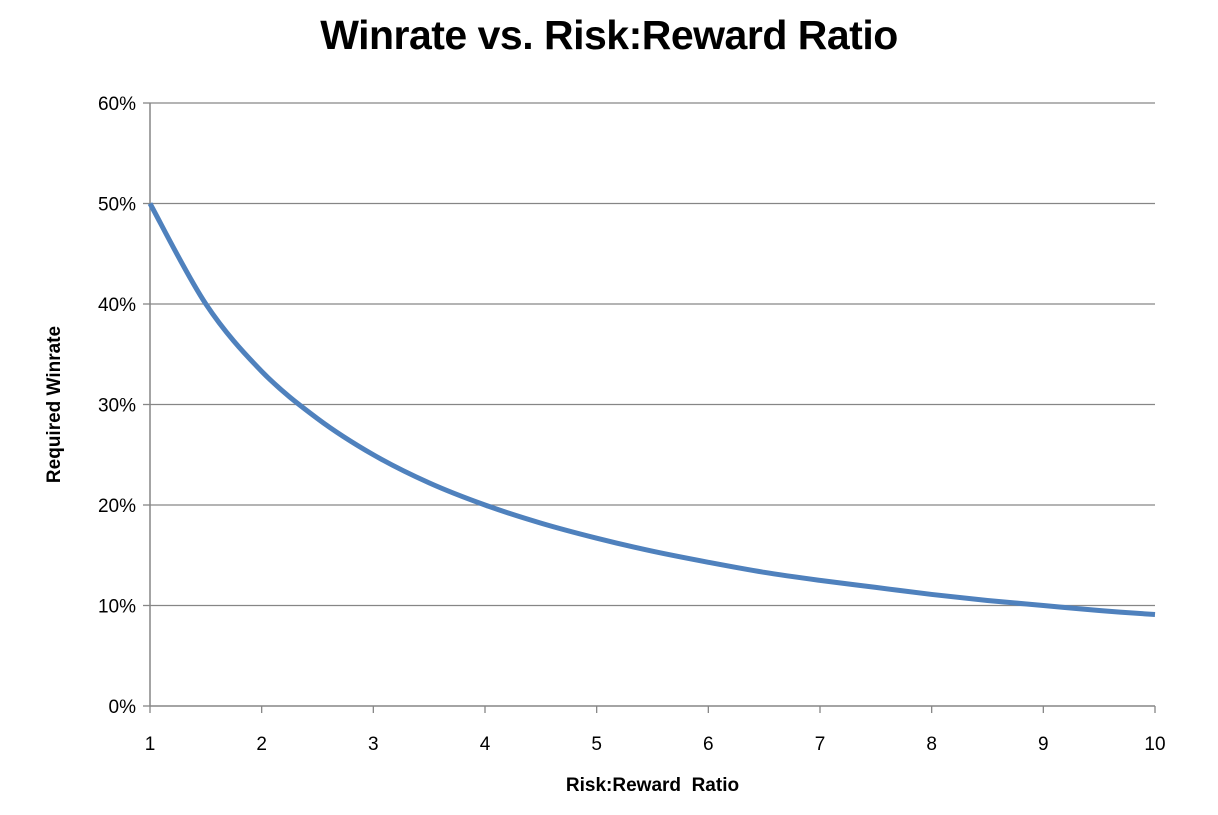 This screenshot has height=815, width=1218. I want to click on x-tick-label: 2, so click(261, 744).